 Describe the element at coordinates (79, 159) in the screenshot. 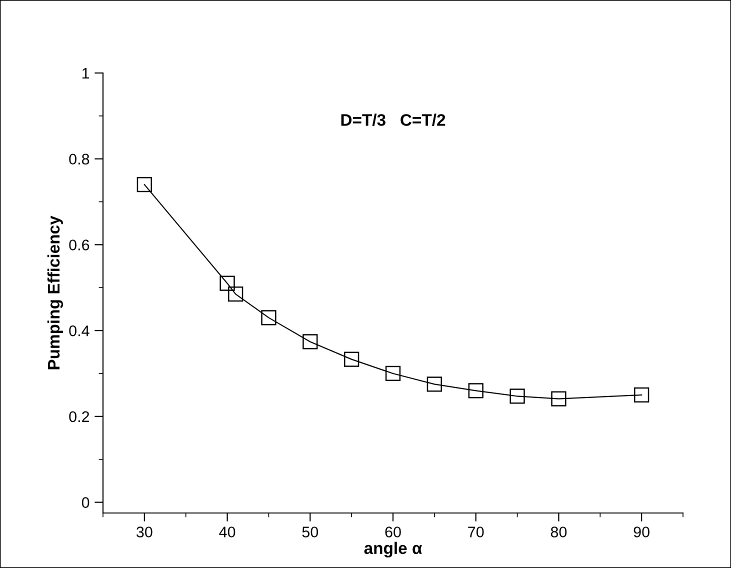

I see `y-tick-label: 0.8` at that location.